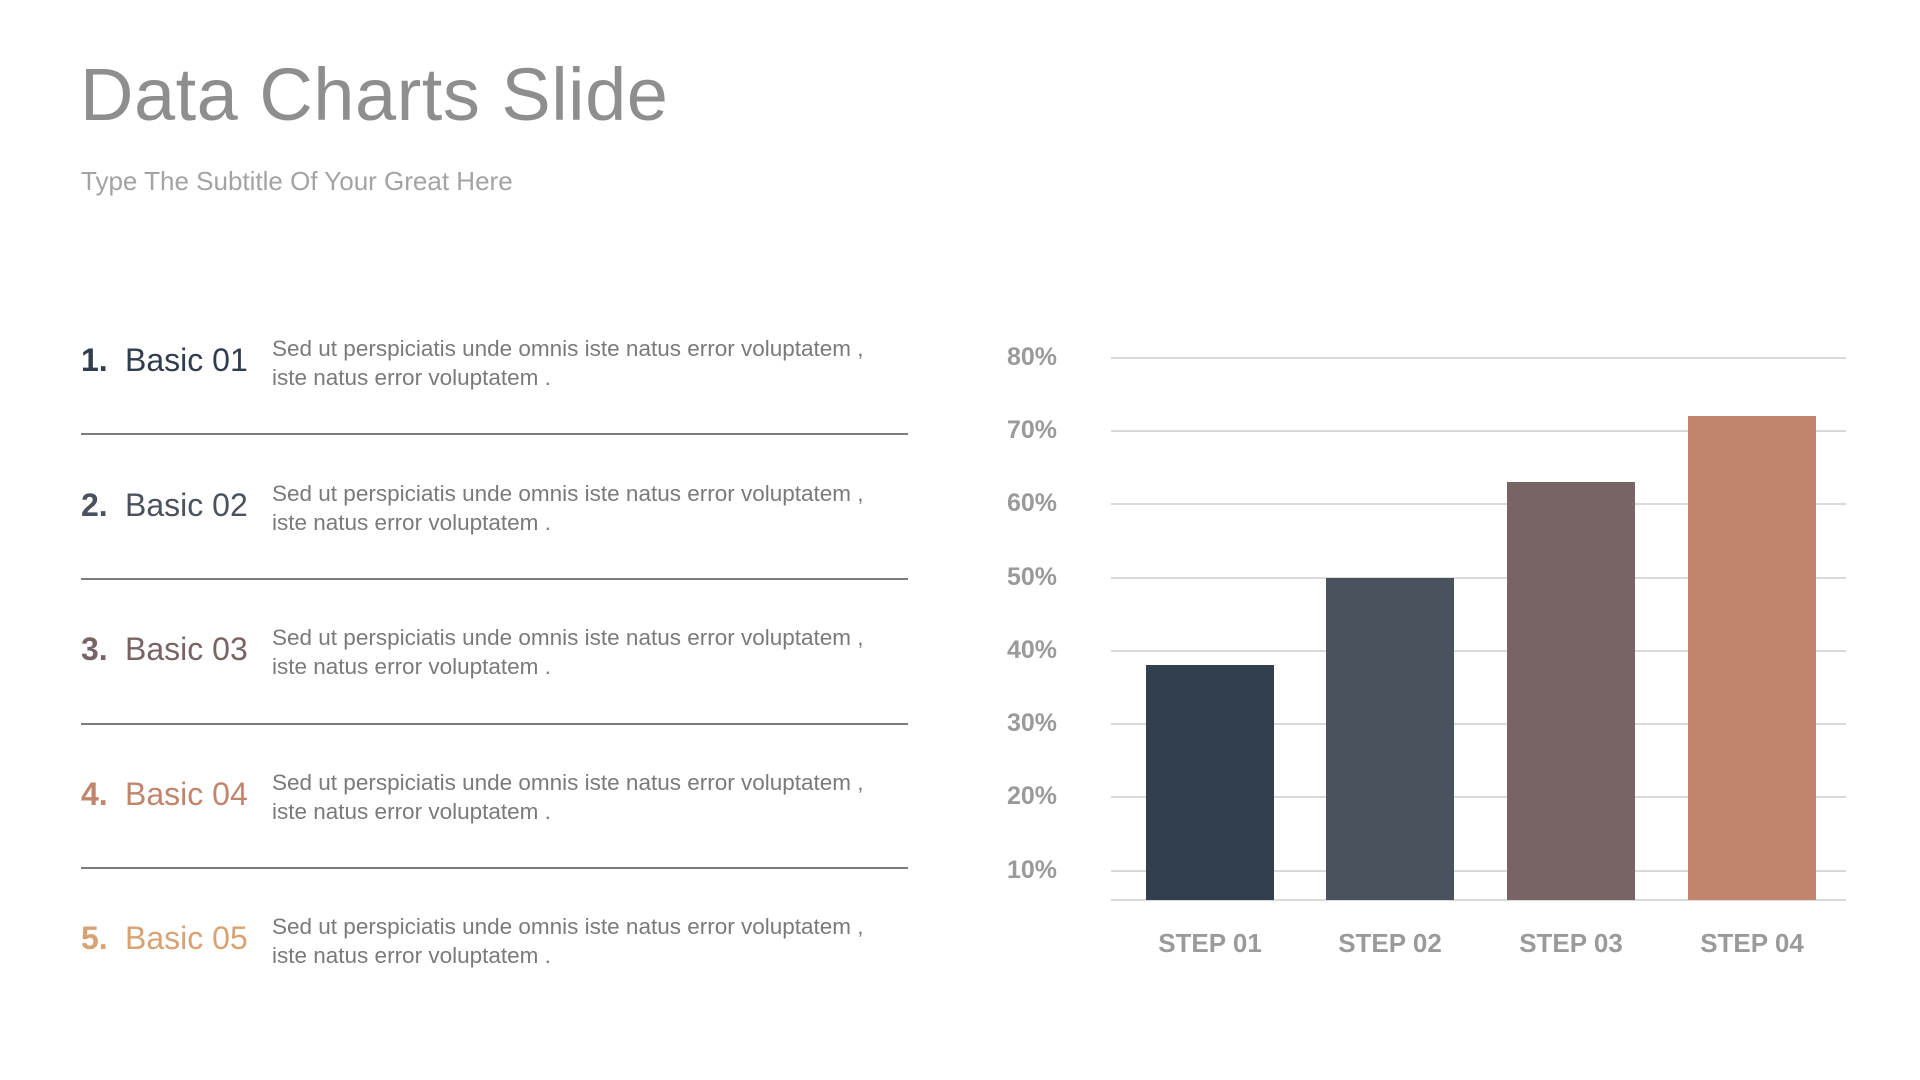  Describe the element at coordinates (1571, 943) in the screenshot. I see `x-axis-tick-label: STEP 03` at that location.